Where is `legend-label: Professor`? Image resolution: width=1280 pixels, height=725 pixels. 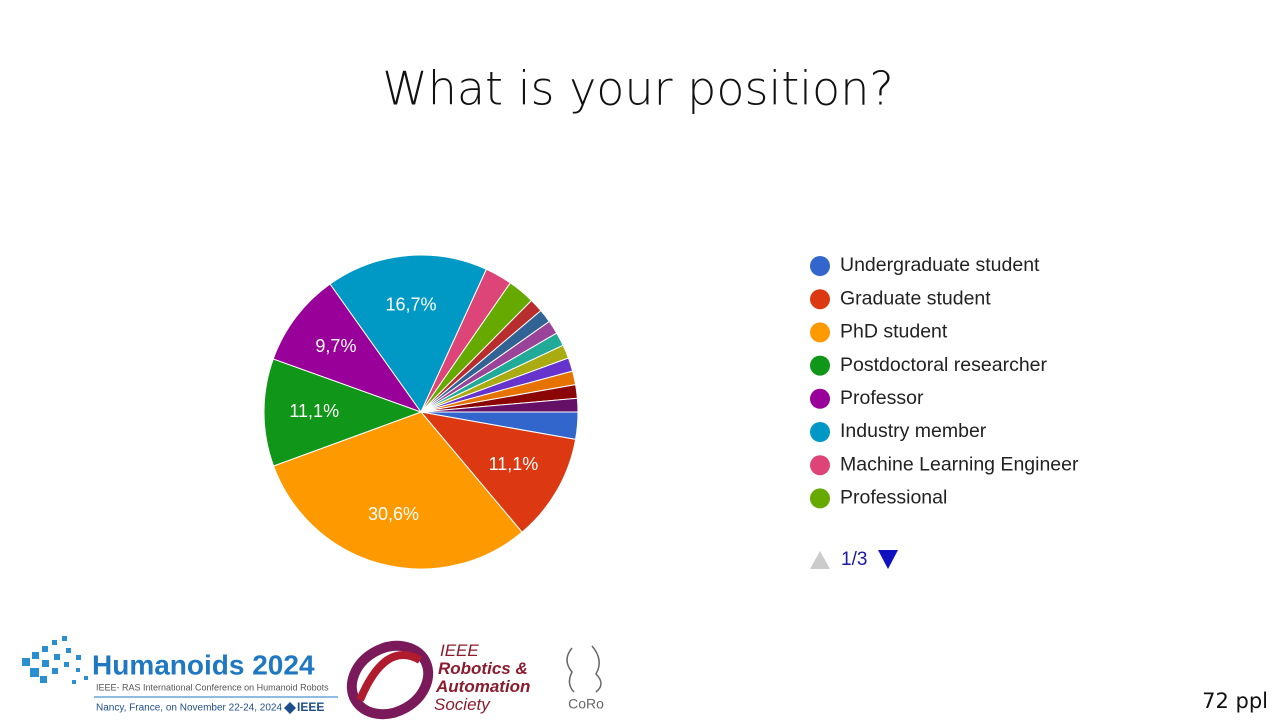 legend-label: Professor is located at coordinates (882, 398).